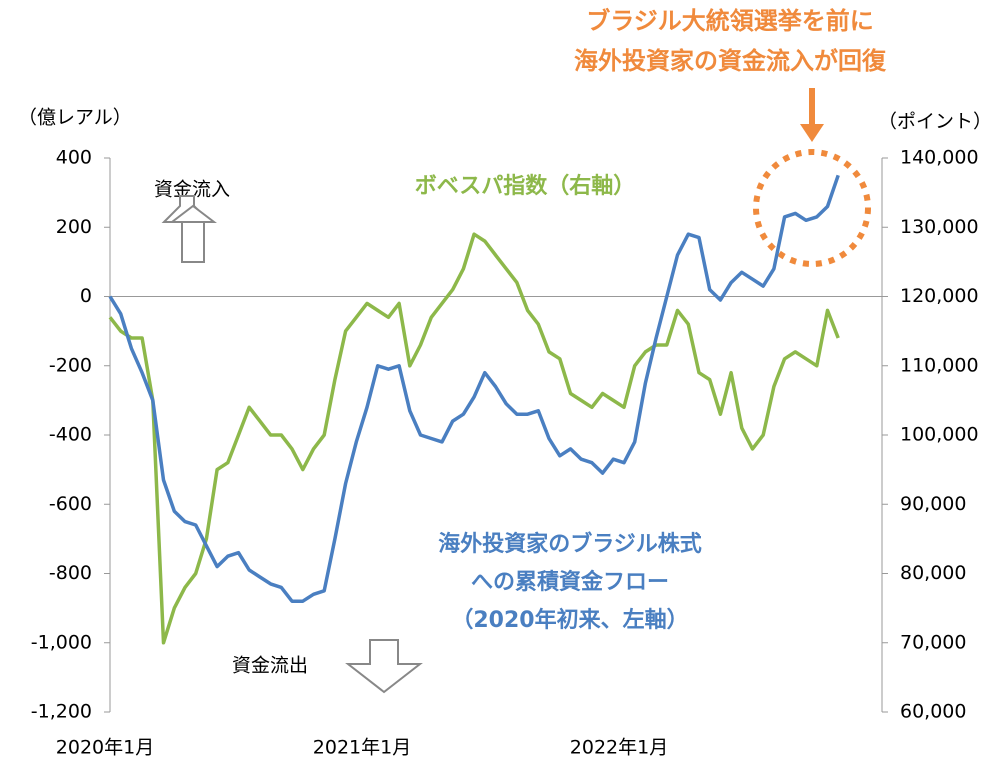  I want to click on series-label: への累積資金フロー, so click(570, 582).